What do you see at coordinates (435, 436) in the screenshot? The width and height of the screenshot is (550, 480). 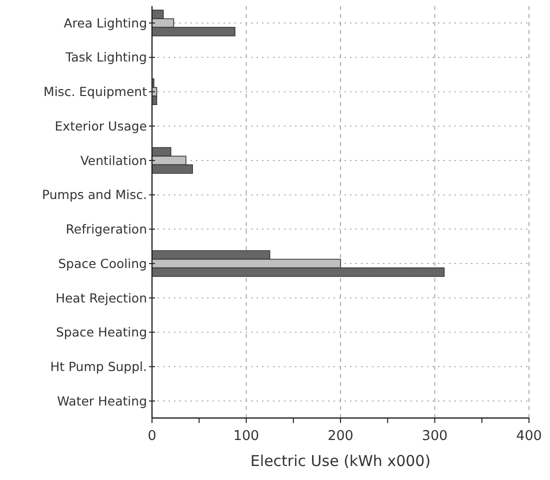 I see `x-tick-label: 300` at bounding box center [435, 436].